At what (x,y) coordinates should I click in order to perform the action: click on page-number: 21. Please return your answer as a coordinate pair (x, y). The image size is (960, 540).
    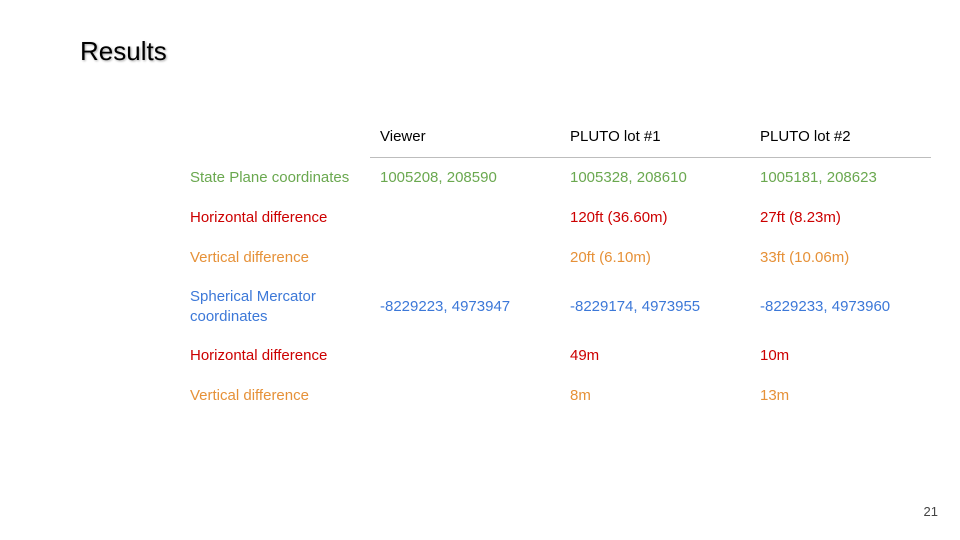
    Looking at the image, I should click on (930, 511).